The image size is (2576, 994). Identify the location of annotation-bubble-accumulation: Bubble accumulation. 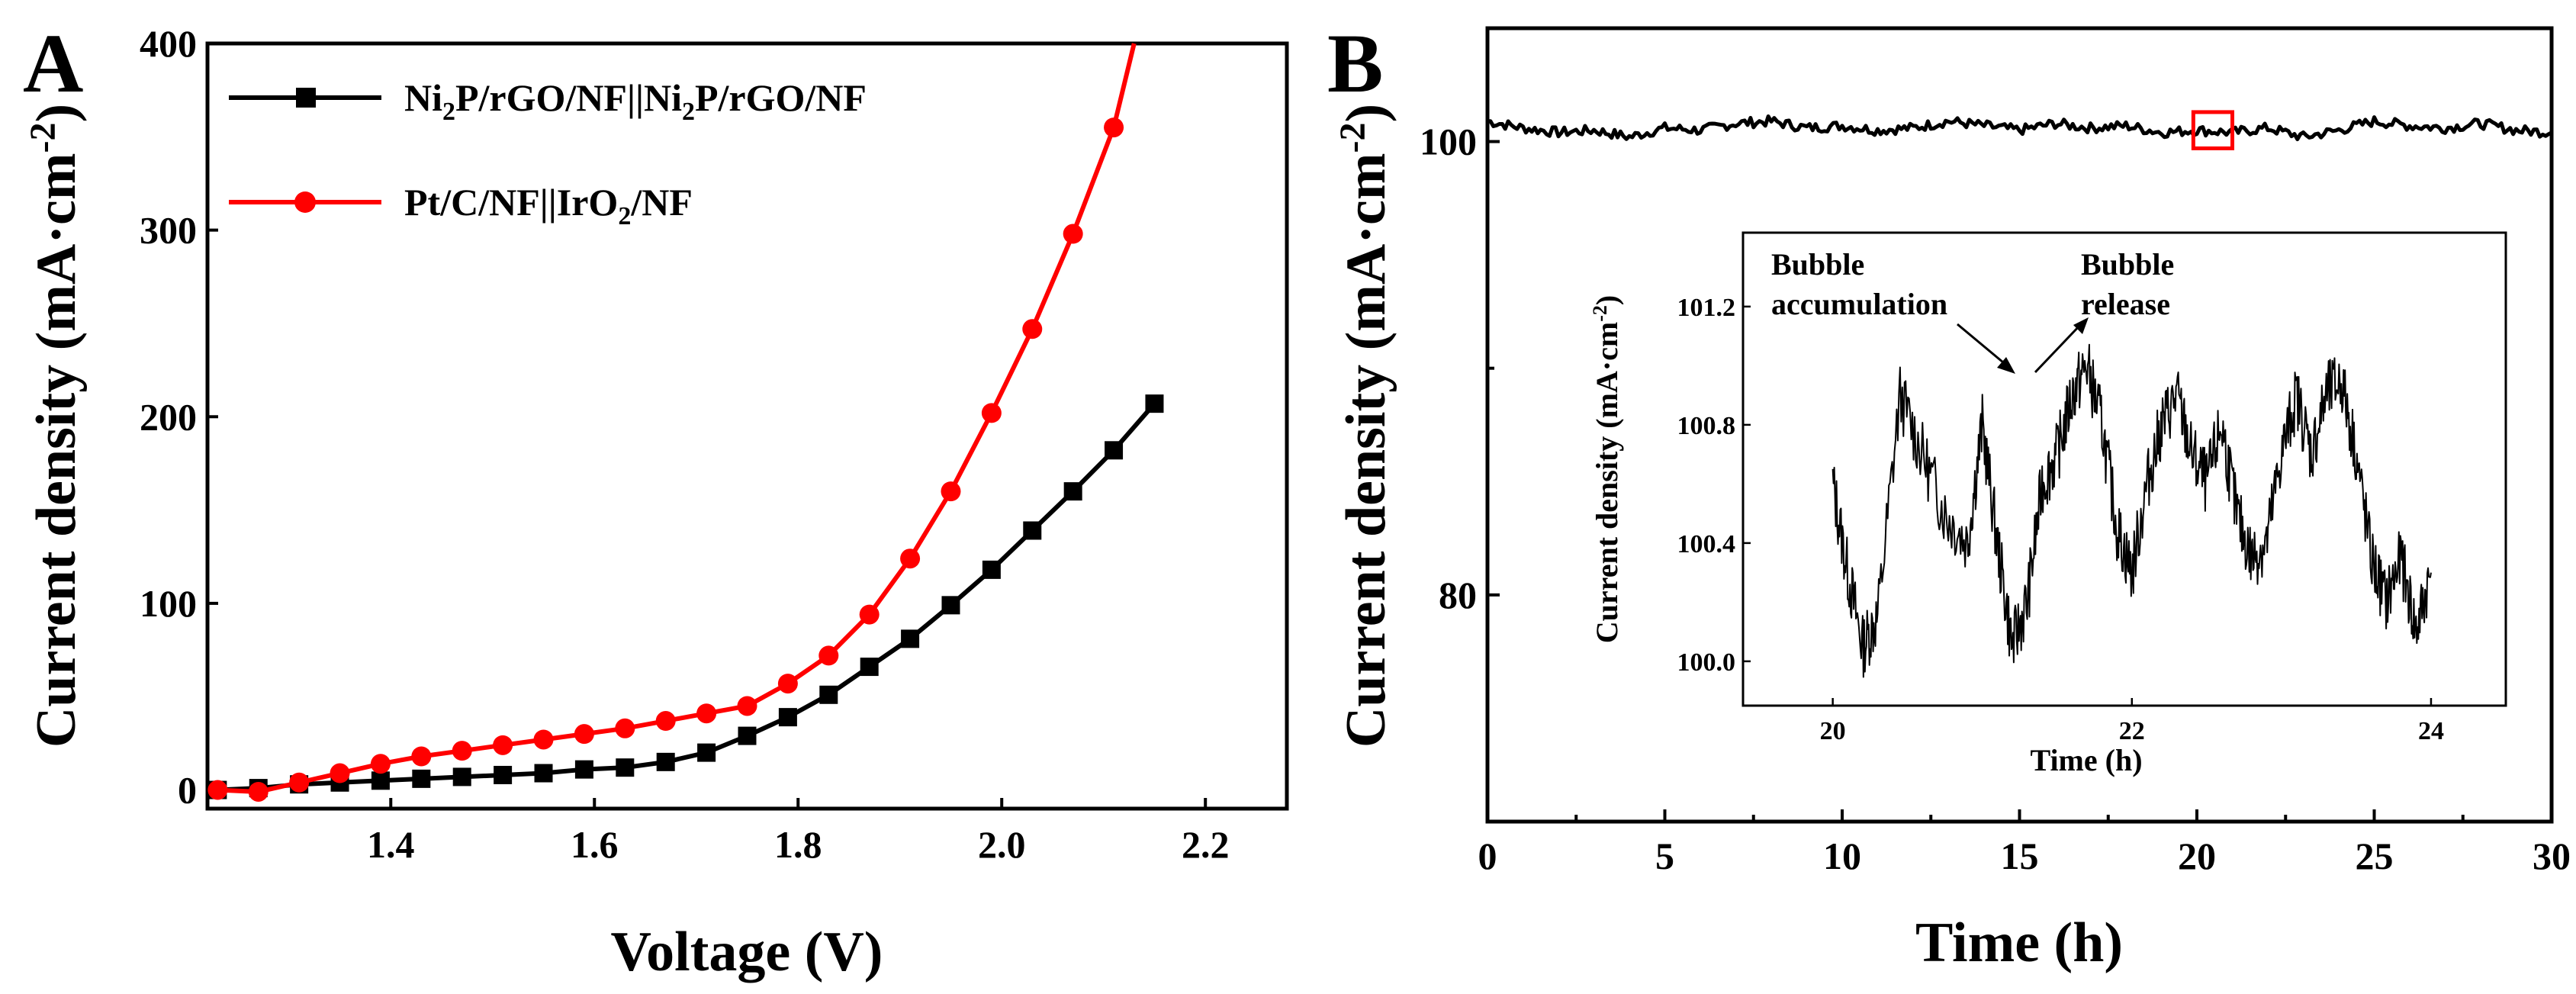
(1859, 284).